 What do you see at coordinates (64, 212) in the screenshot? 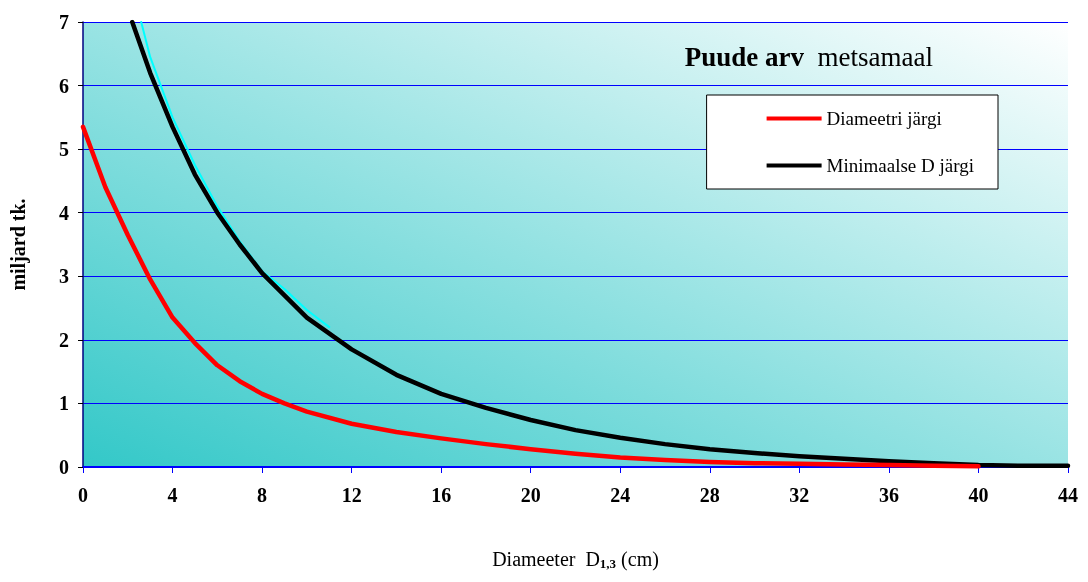
I see `y-tick-label: 4` at bounding box center [64, 212].